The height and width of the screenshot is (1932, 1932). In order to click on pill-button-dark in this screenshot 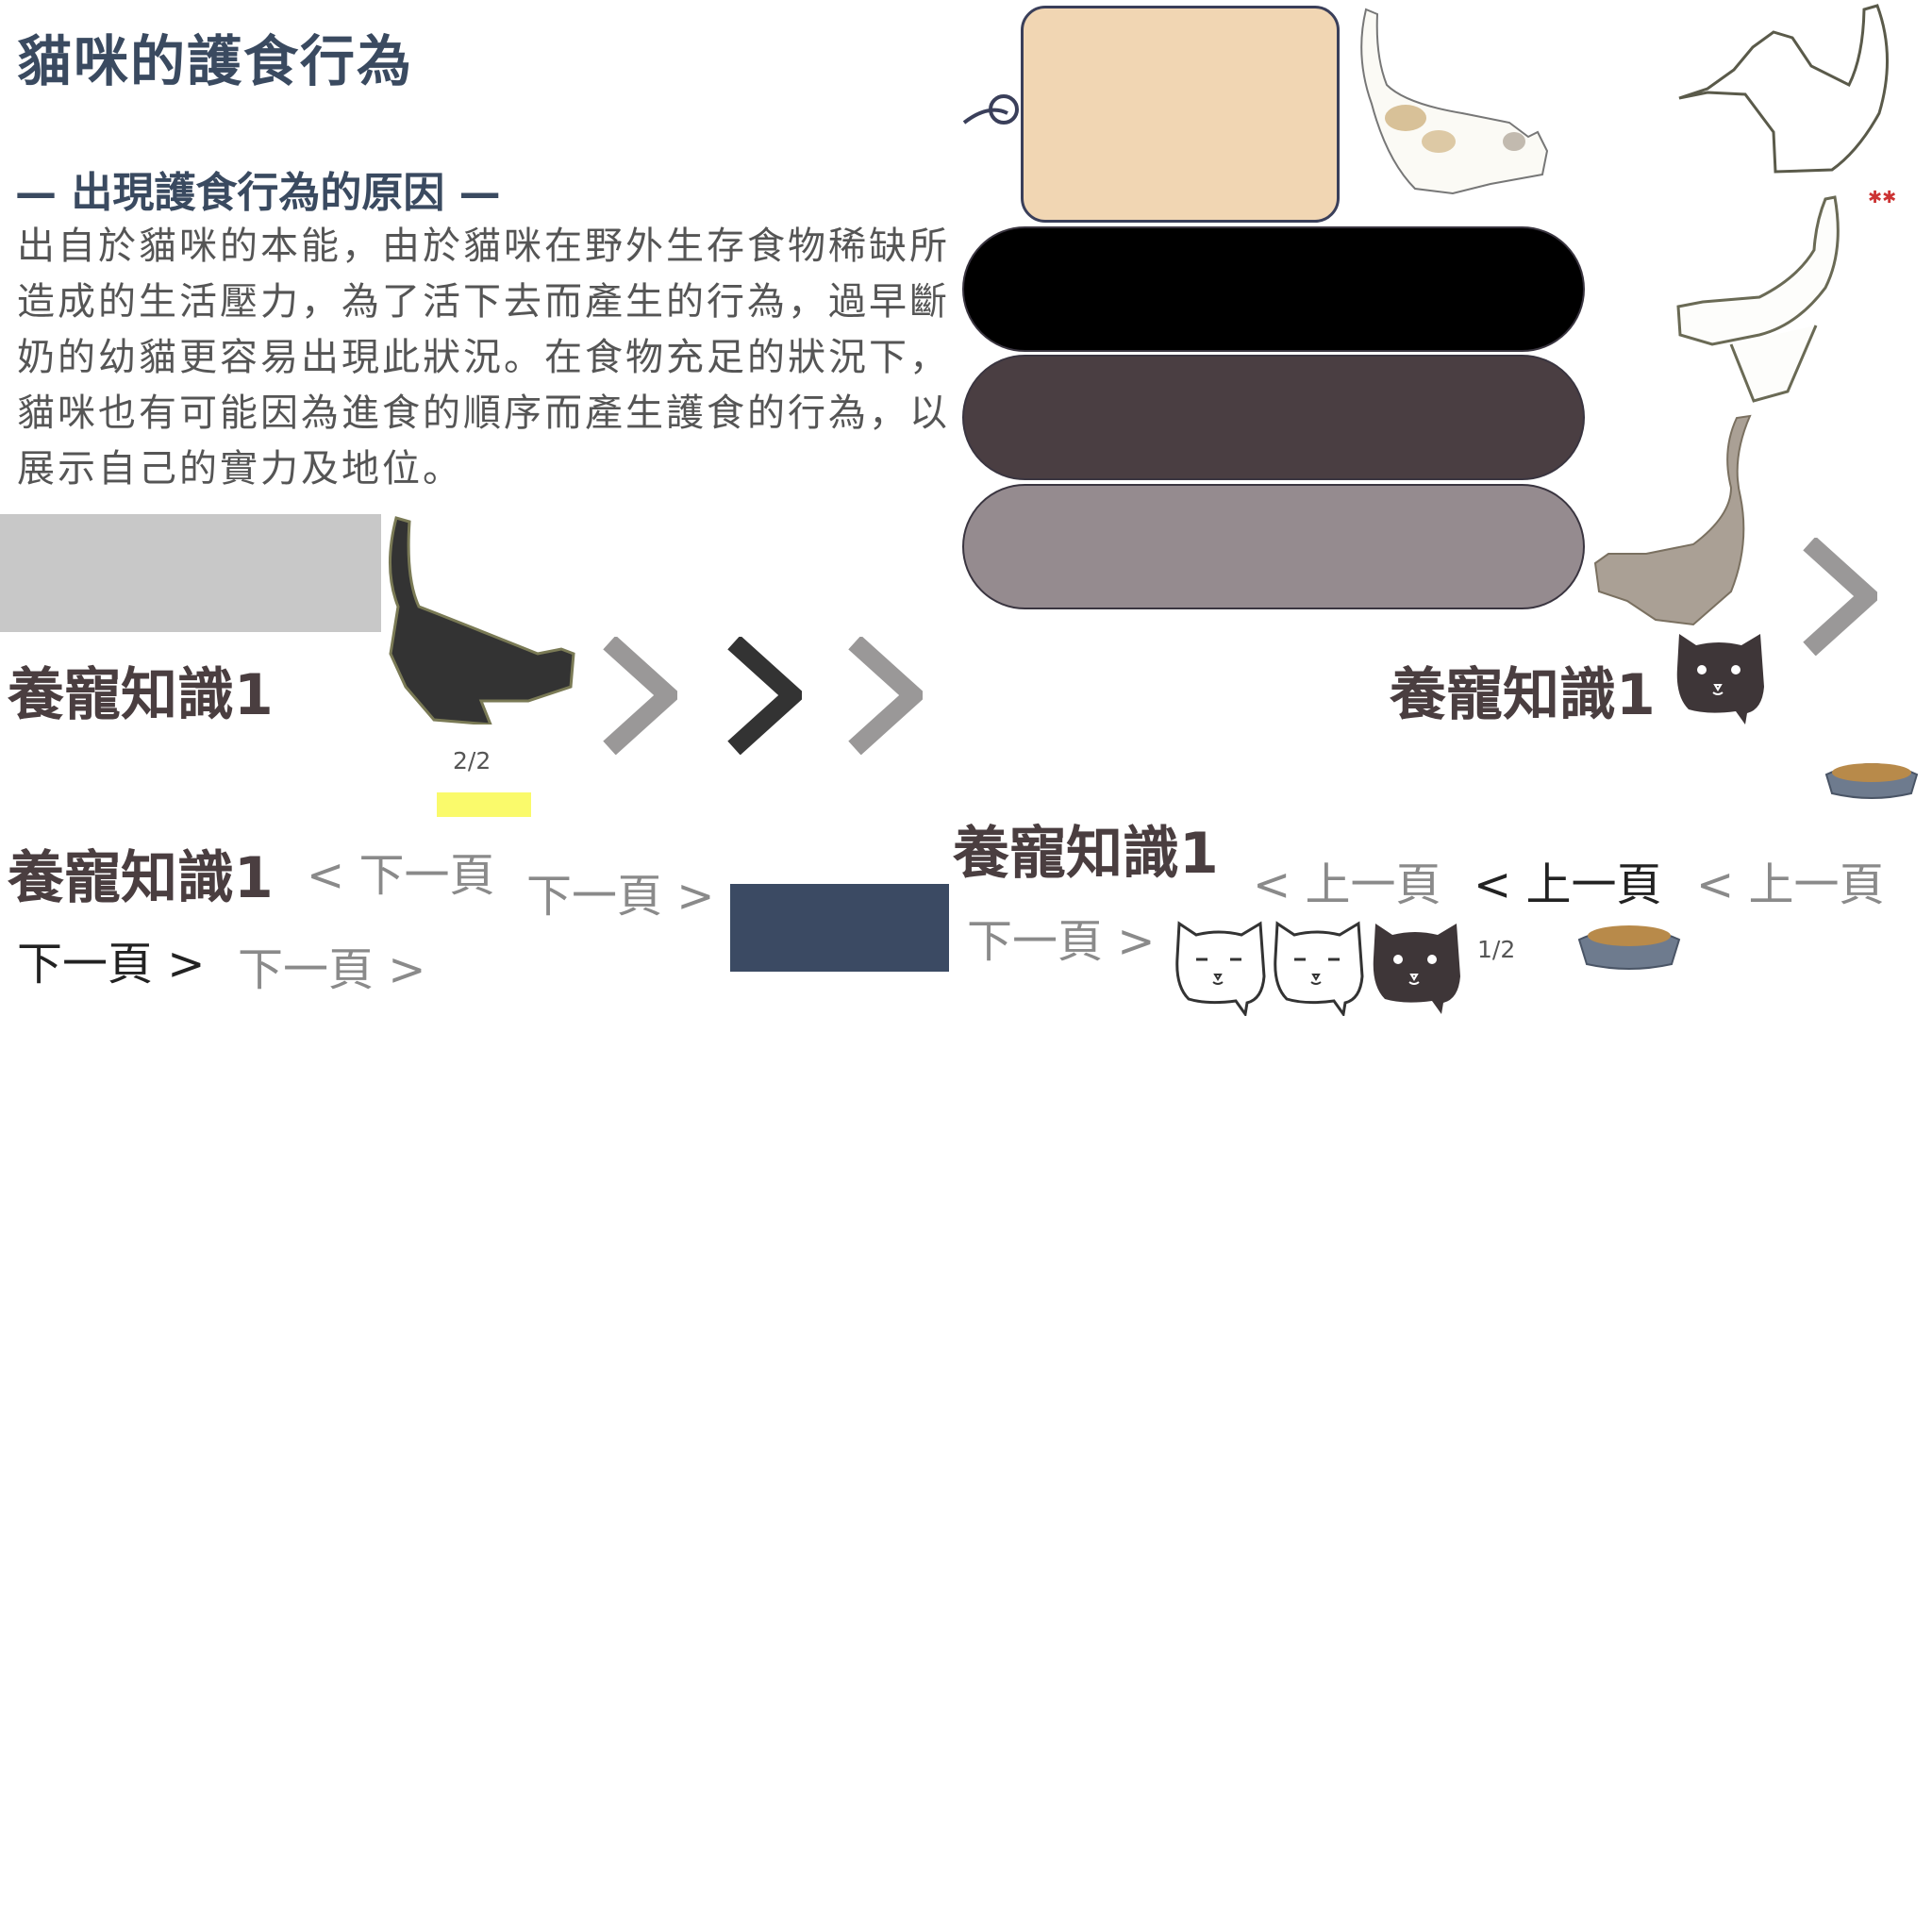, I will do `click(1273, 418)`.